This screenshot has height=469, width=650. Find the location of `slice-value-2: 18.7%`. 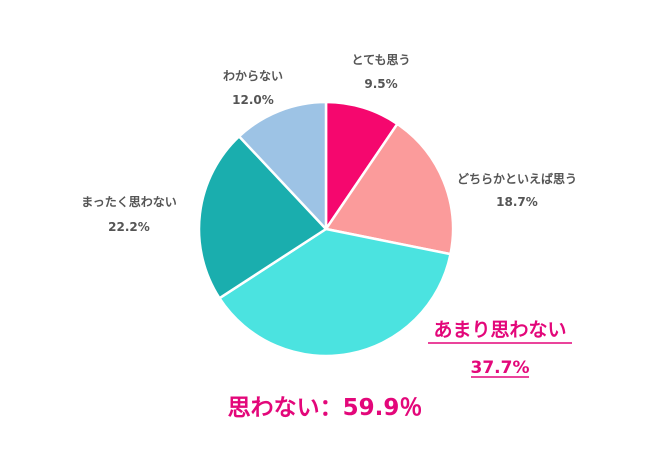

slice-value-2: 18.7% is located at coordinates (517, 202).